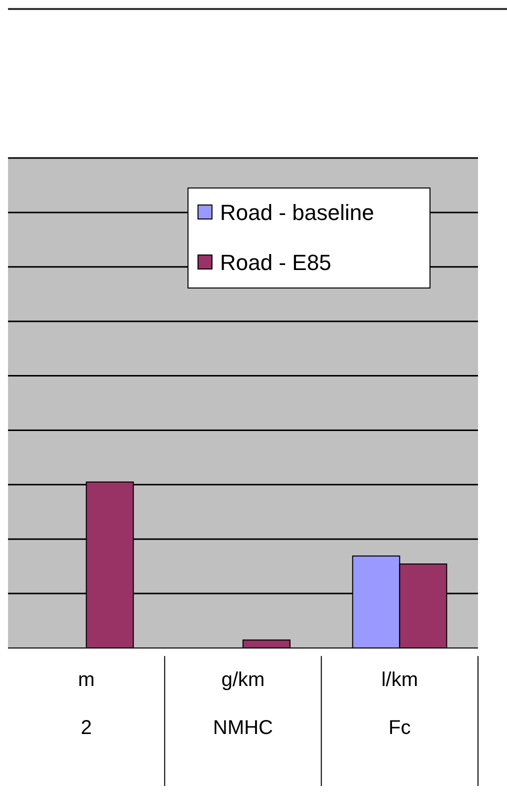  Describe the element at coordinates (243, 728) in the screenshot. I see `x-tick-label: NMHC` at that location.